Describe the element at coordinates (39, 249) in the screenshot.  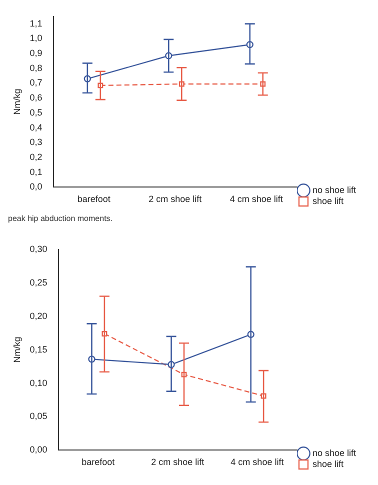
I see `y-tick-label: 0,30` at that location.